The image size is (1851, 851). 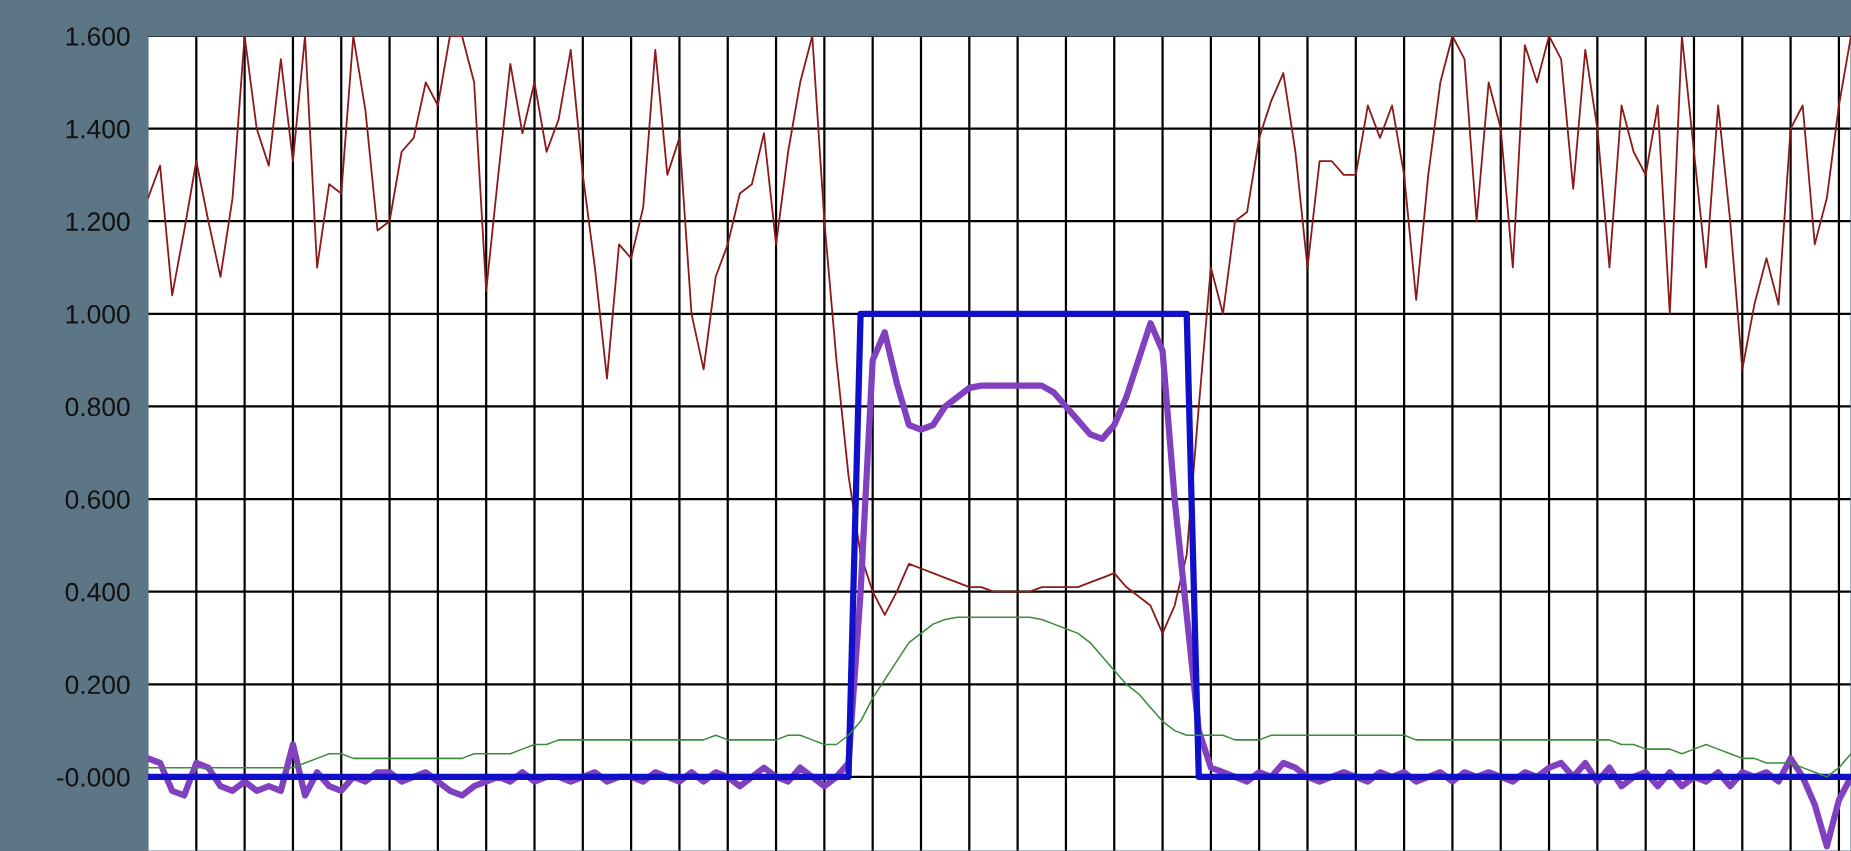 What do you see at coordinates (93, 777) in the screenshot?
I see `y-tick-label: -0.000` at bounding box center [93, 777].